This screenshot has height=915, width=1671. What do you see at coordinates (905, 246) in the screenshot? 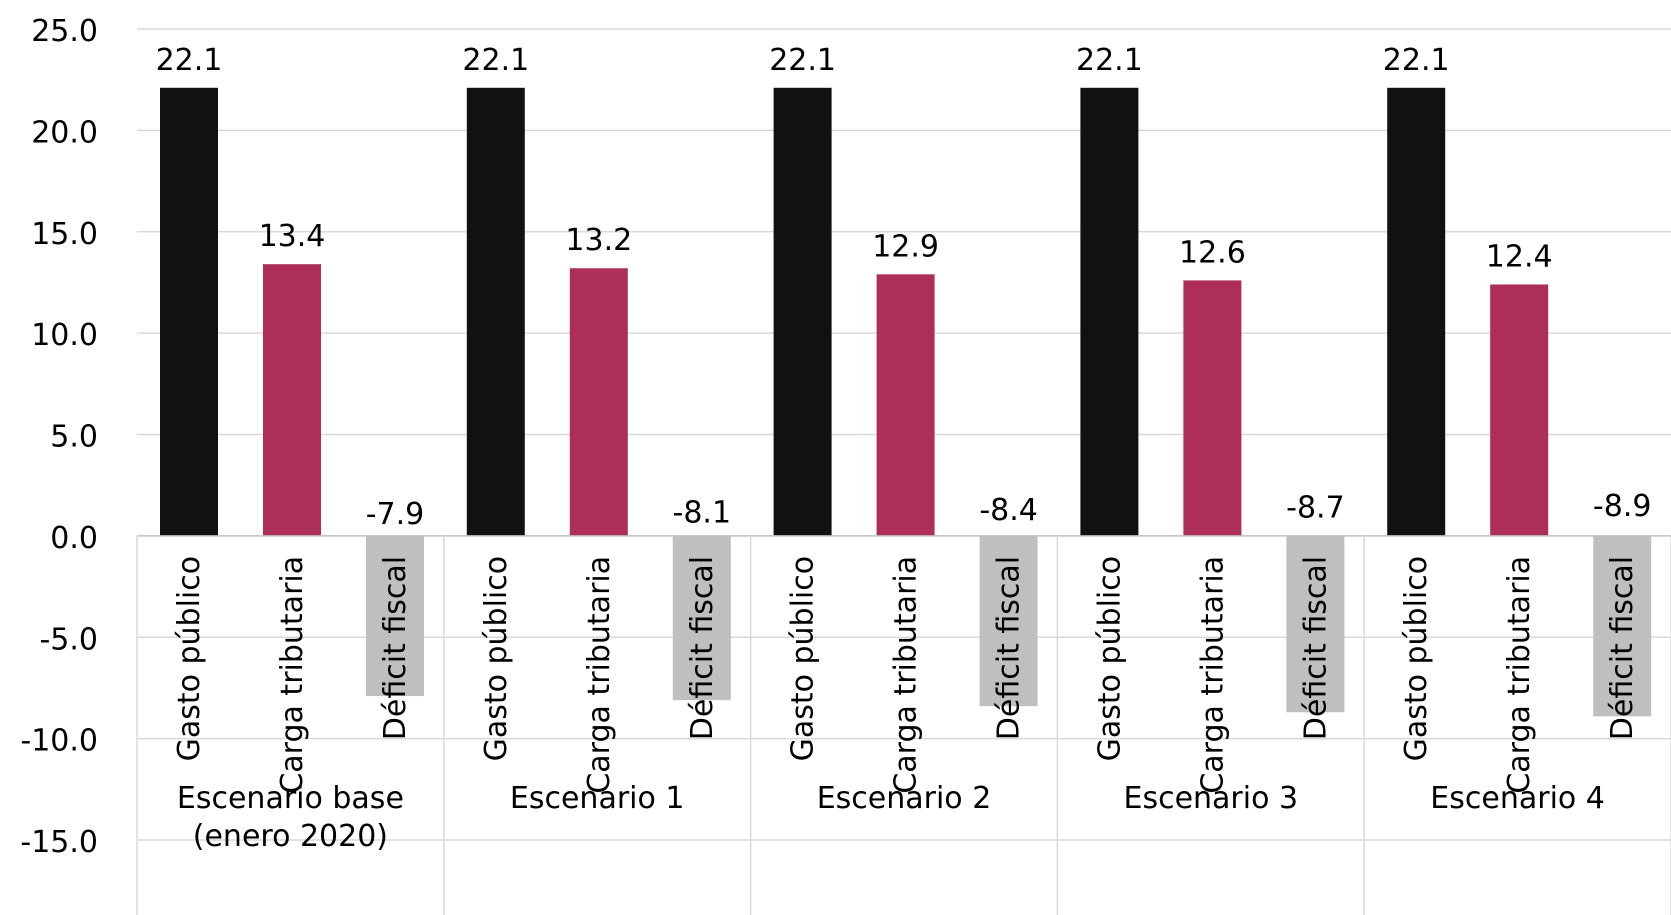
I see `data-label: 12.9` at bounding box center [905, 246].